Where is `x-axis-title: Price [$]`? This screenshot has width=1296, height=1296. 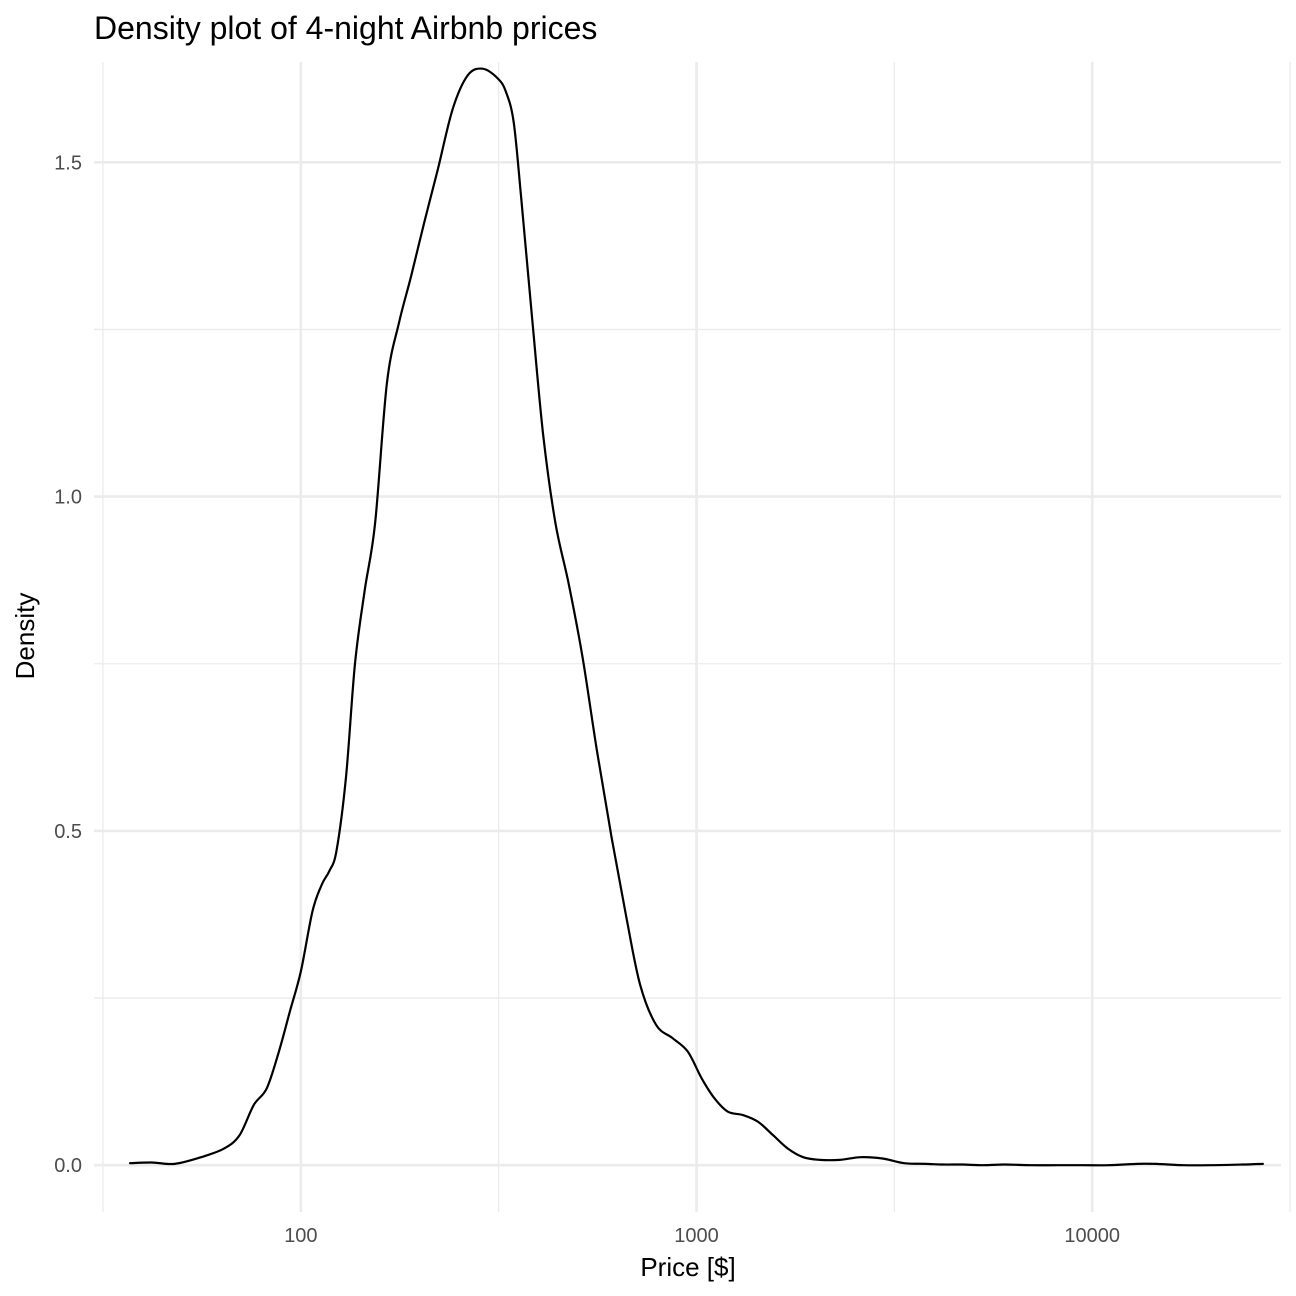
x-axis-title: Price [$] is located at coordinates (687, 1267).